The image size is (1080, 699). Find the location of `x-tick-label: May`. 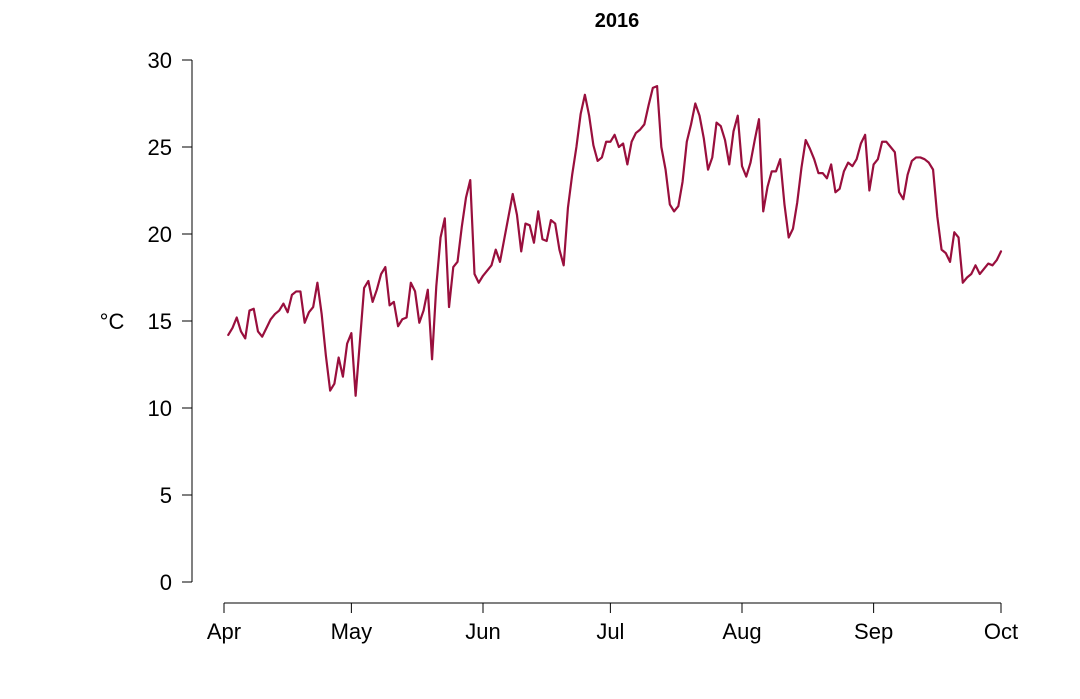

x-tick-label: May is located at coordinates (352, 631).